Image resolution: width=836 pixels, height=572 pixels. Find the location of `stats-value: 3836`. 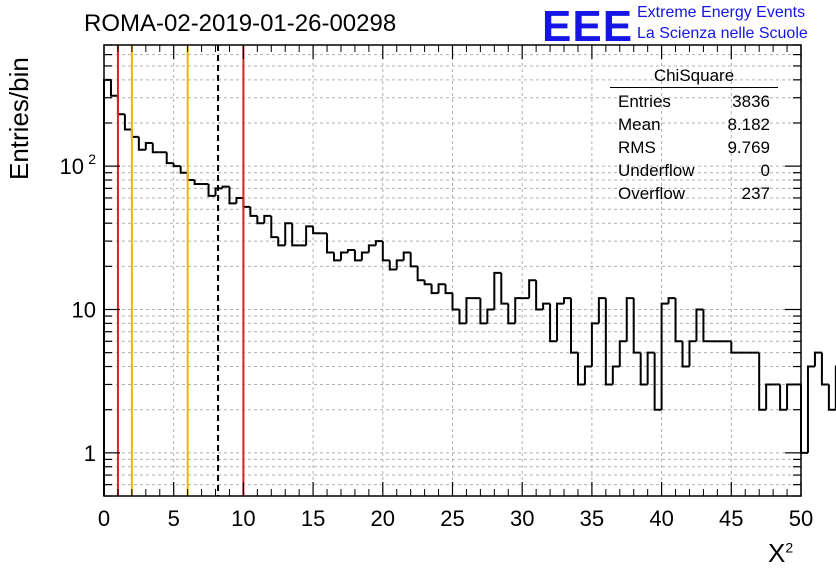

stats-value: 3836 is located at coordinates (751, 101).